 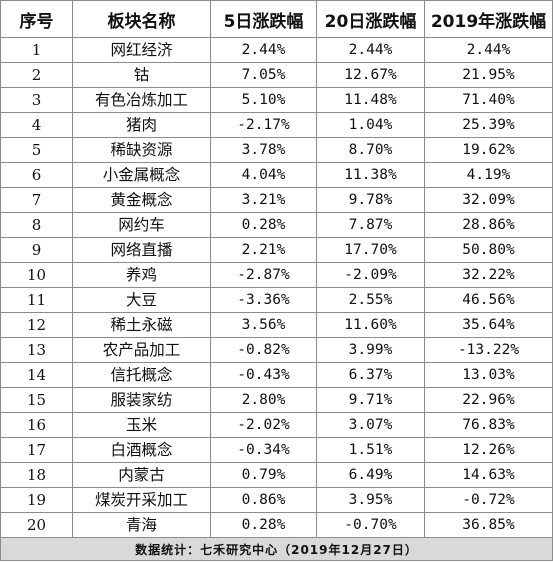 I want to click on cell-20day-change: 9.71%, so click(x=370, y=400).